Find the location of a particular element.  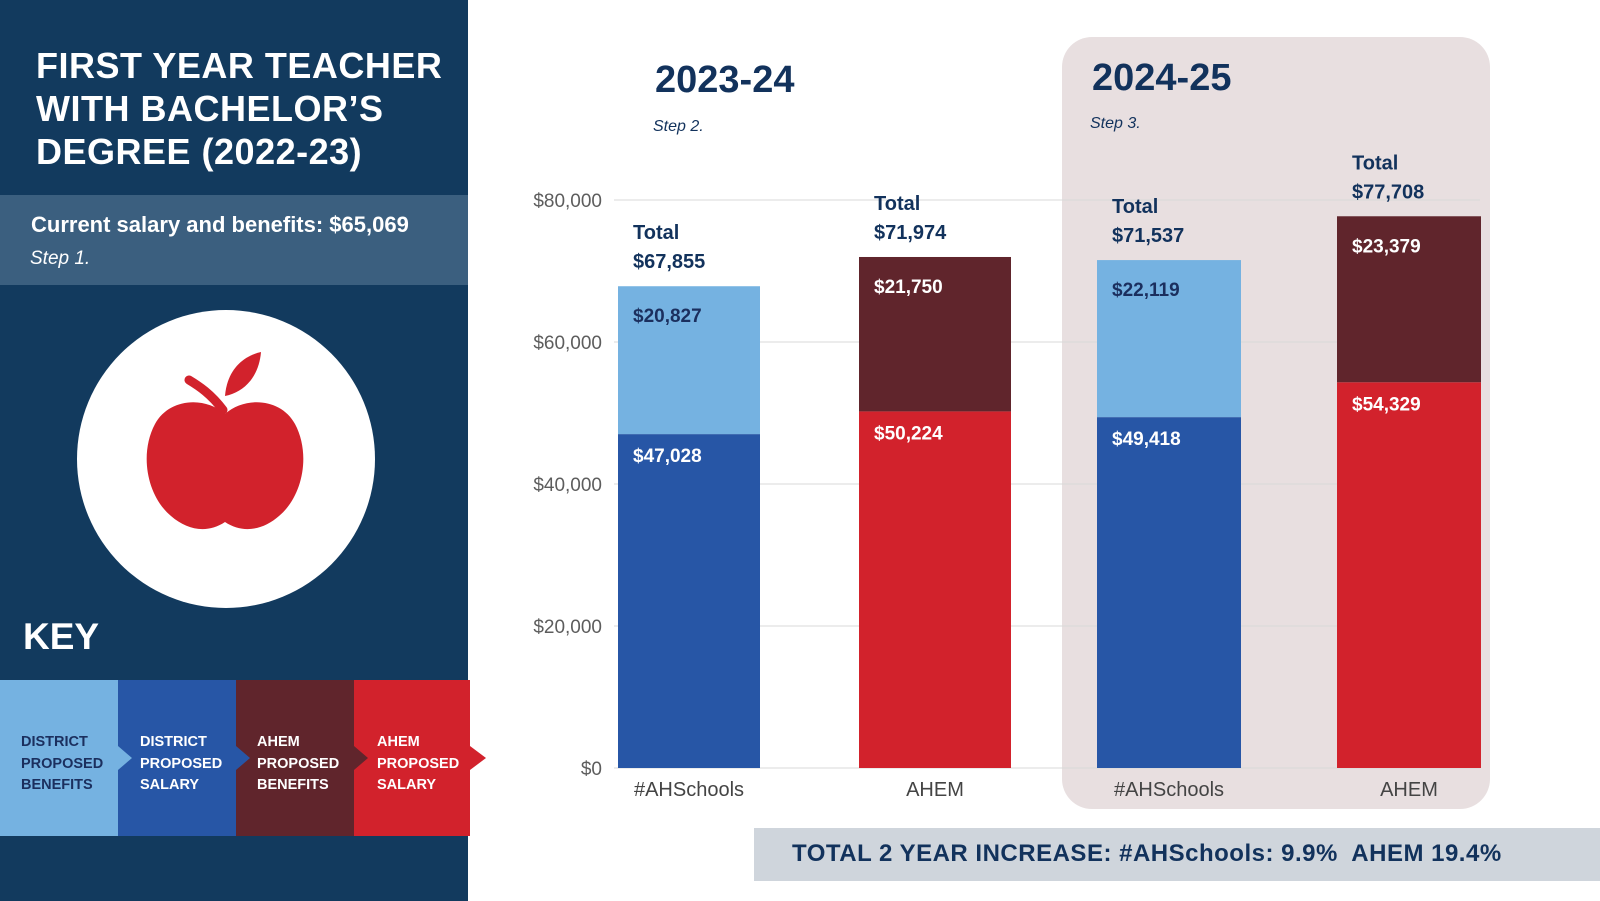

salary-value-label: $54,329 is located at coordinates (1386, 404).